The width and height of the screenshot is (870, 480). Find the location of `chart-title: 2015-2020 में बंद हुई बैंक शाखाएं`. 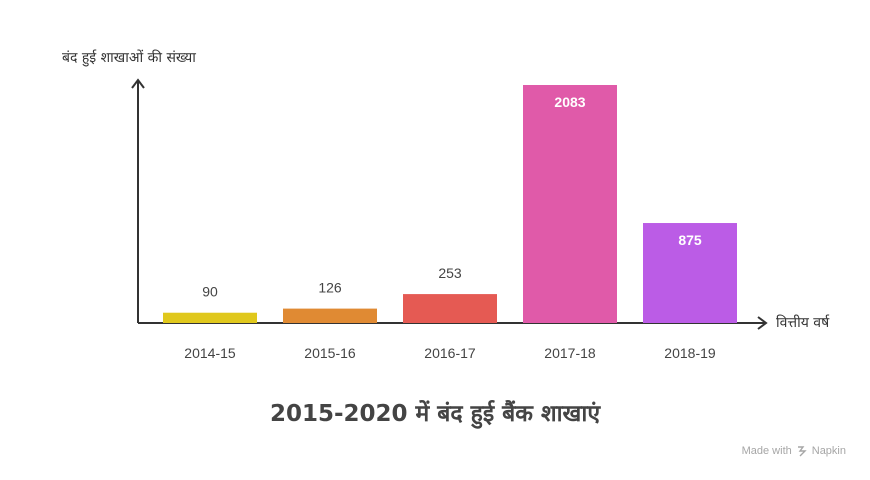

chart-title: 2015-2020 में बंद हुई बैंक शाखाएं is located at coordinates (435, 414).